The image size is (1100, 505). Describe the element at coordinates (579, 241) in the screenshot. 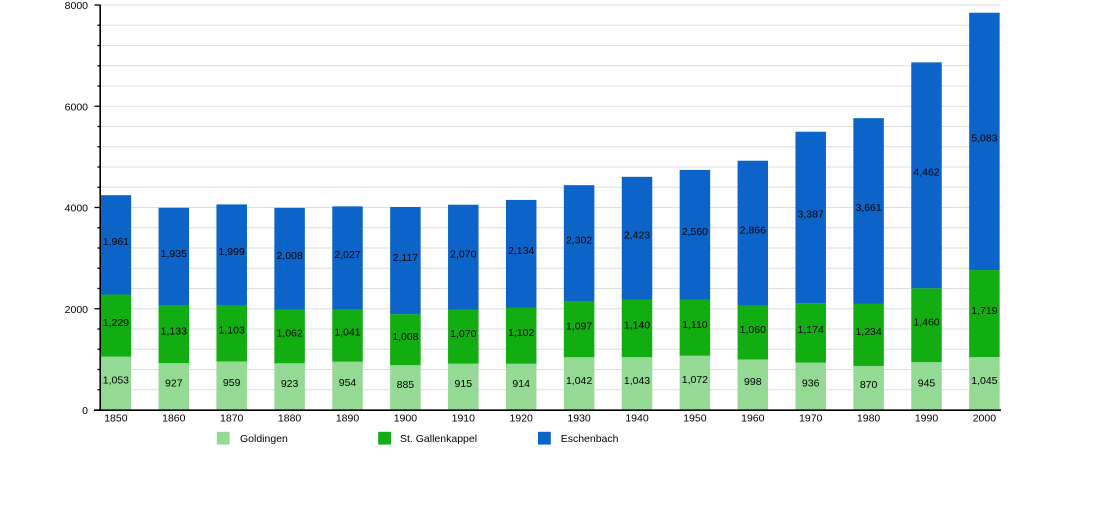

I see `svg-text: 2,302` at that location.